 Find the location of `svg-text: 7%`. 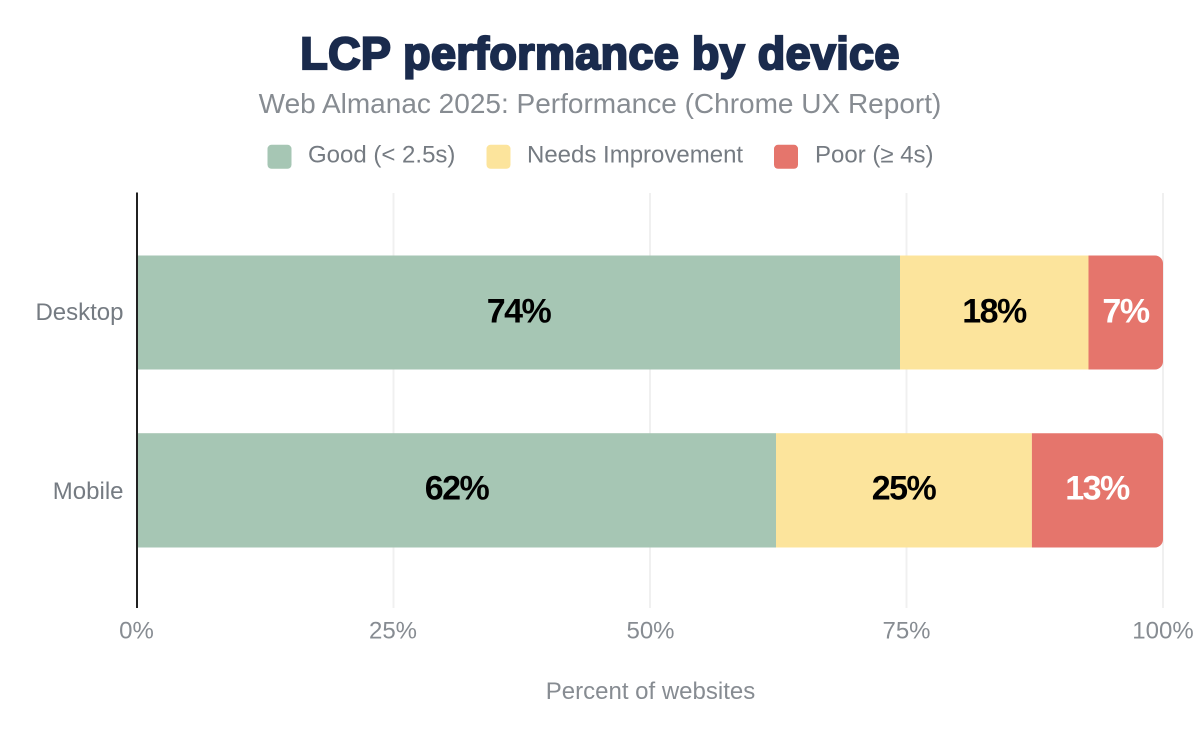

svg-text: 7% is located at coordinates (1125, 312).